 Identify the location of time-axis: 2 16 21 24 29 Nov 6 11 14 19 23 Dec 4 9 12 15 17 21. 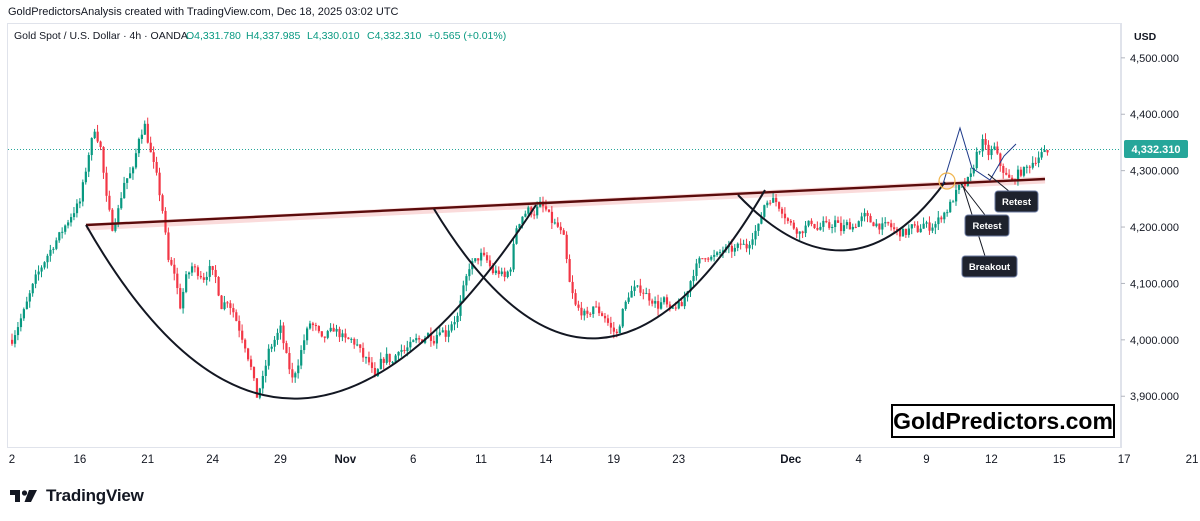
(604, 460).